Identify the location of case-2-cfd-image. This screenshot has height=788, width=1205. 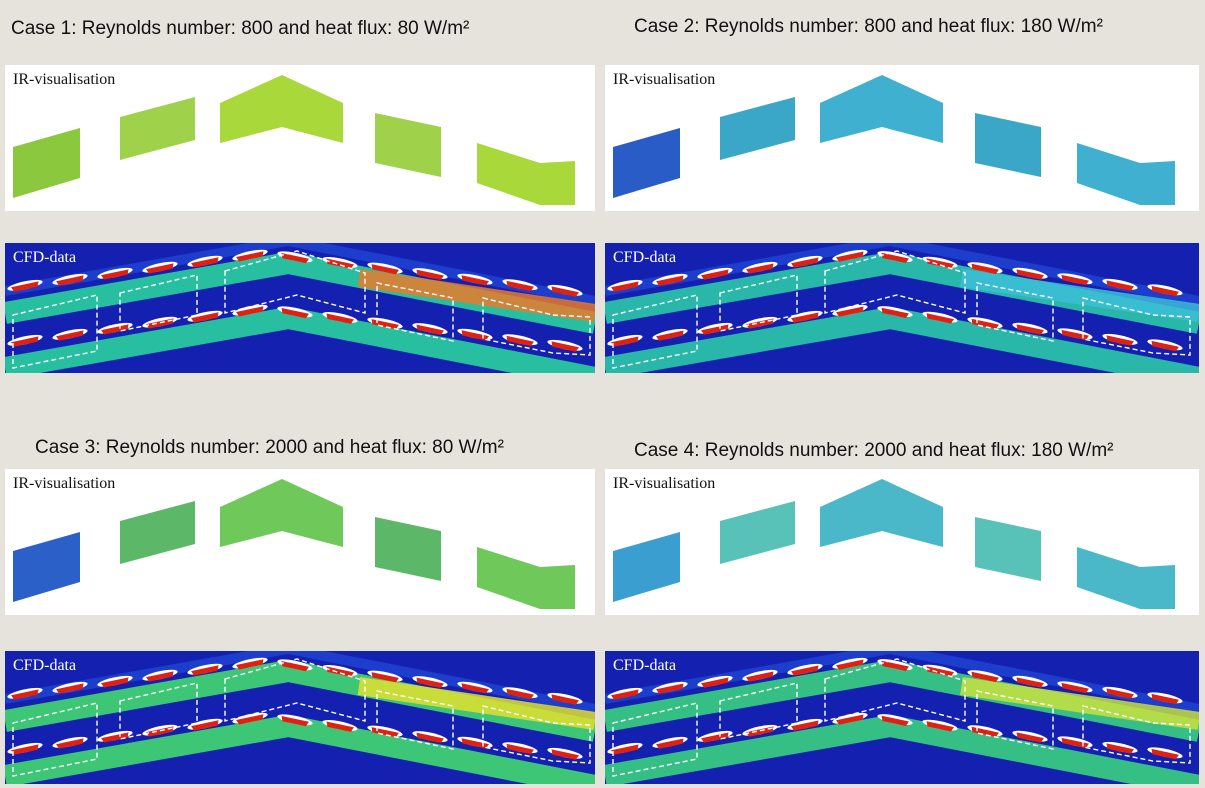
(902, 308).